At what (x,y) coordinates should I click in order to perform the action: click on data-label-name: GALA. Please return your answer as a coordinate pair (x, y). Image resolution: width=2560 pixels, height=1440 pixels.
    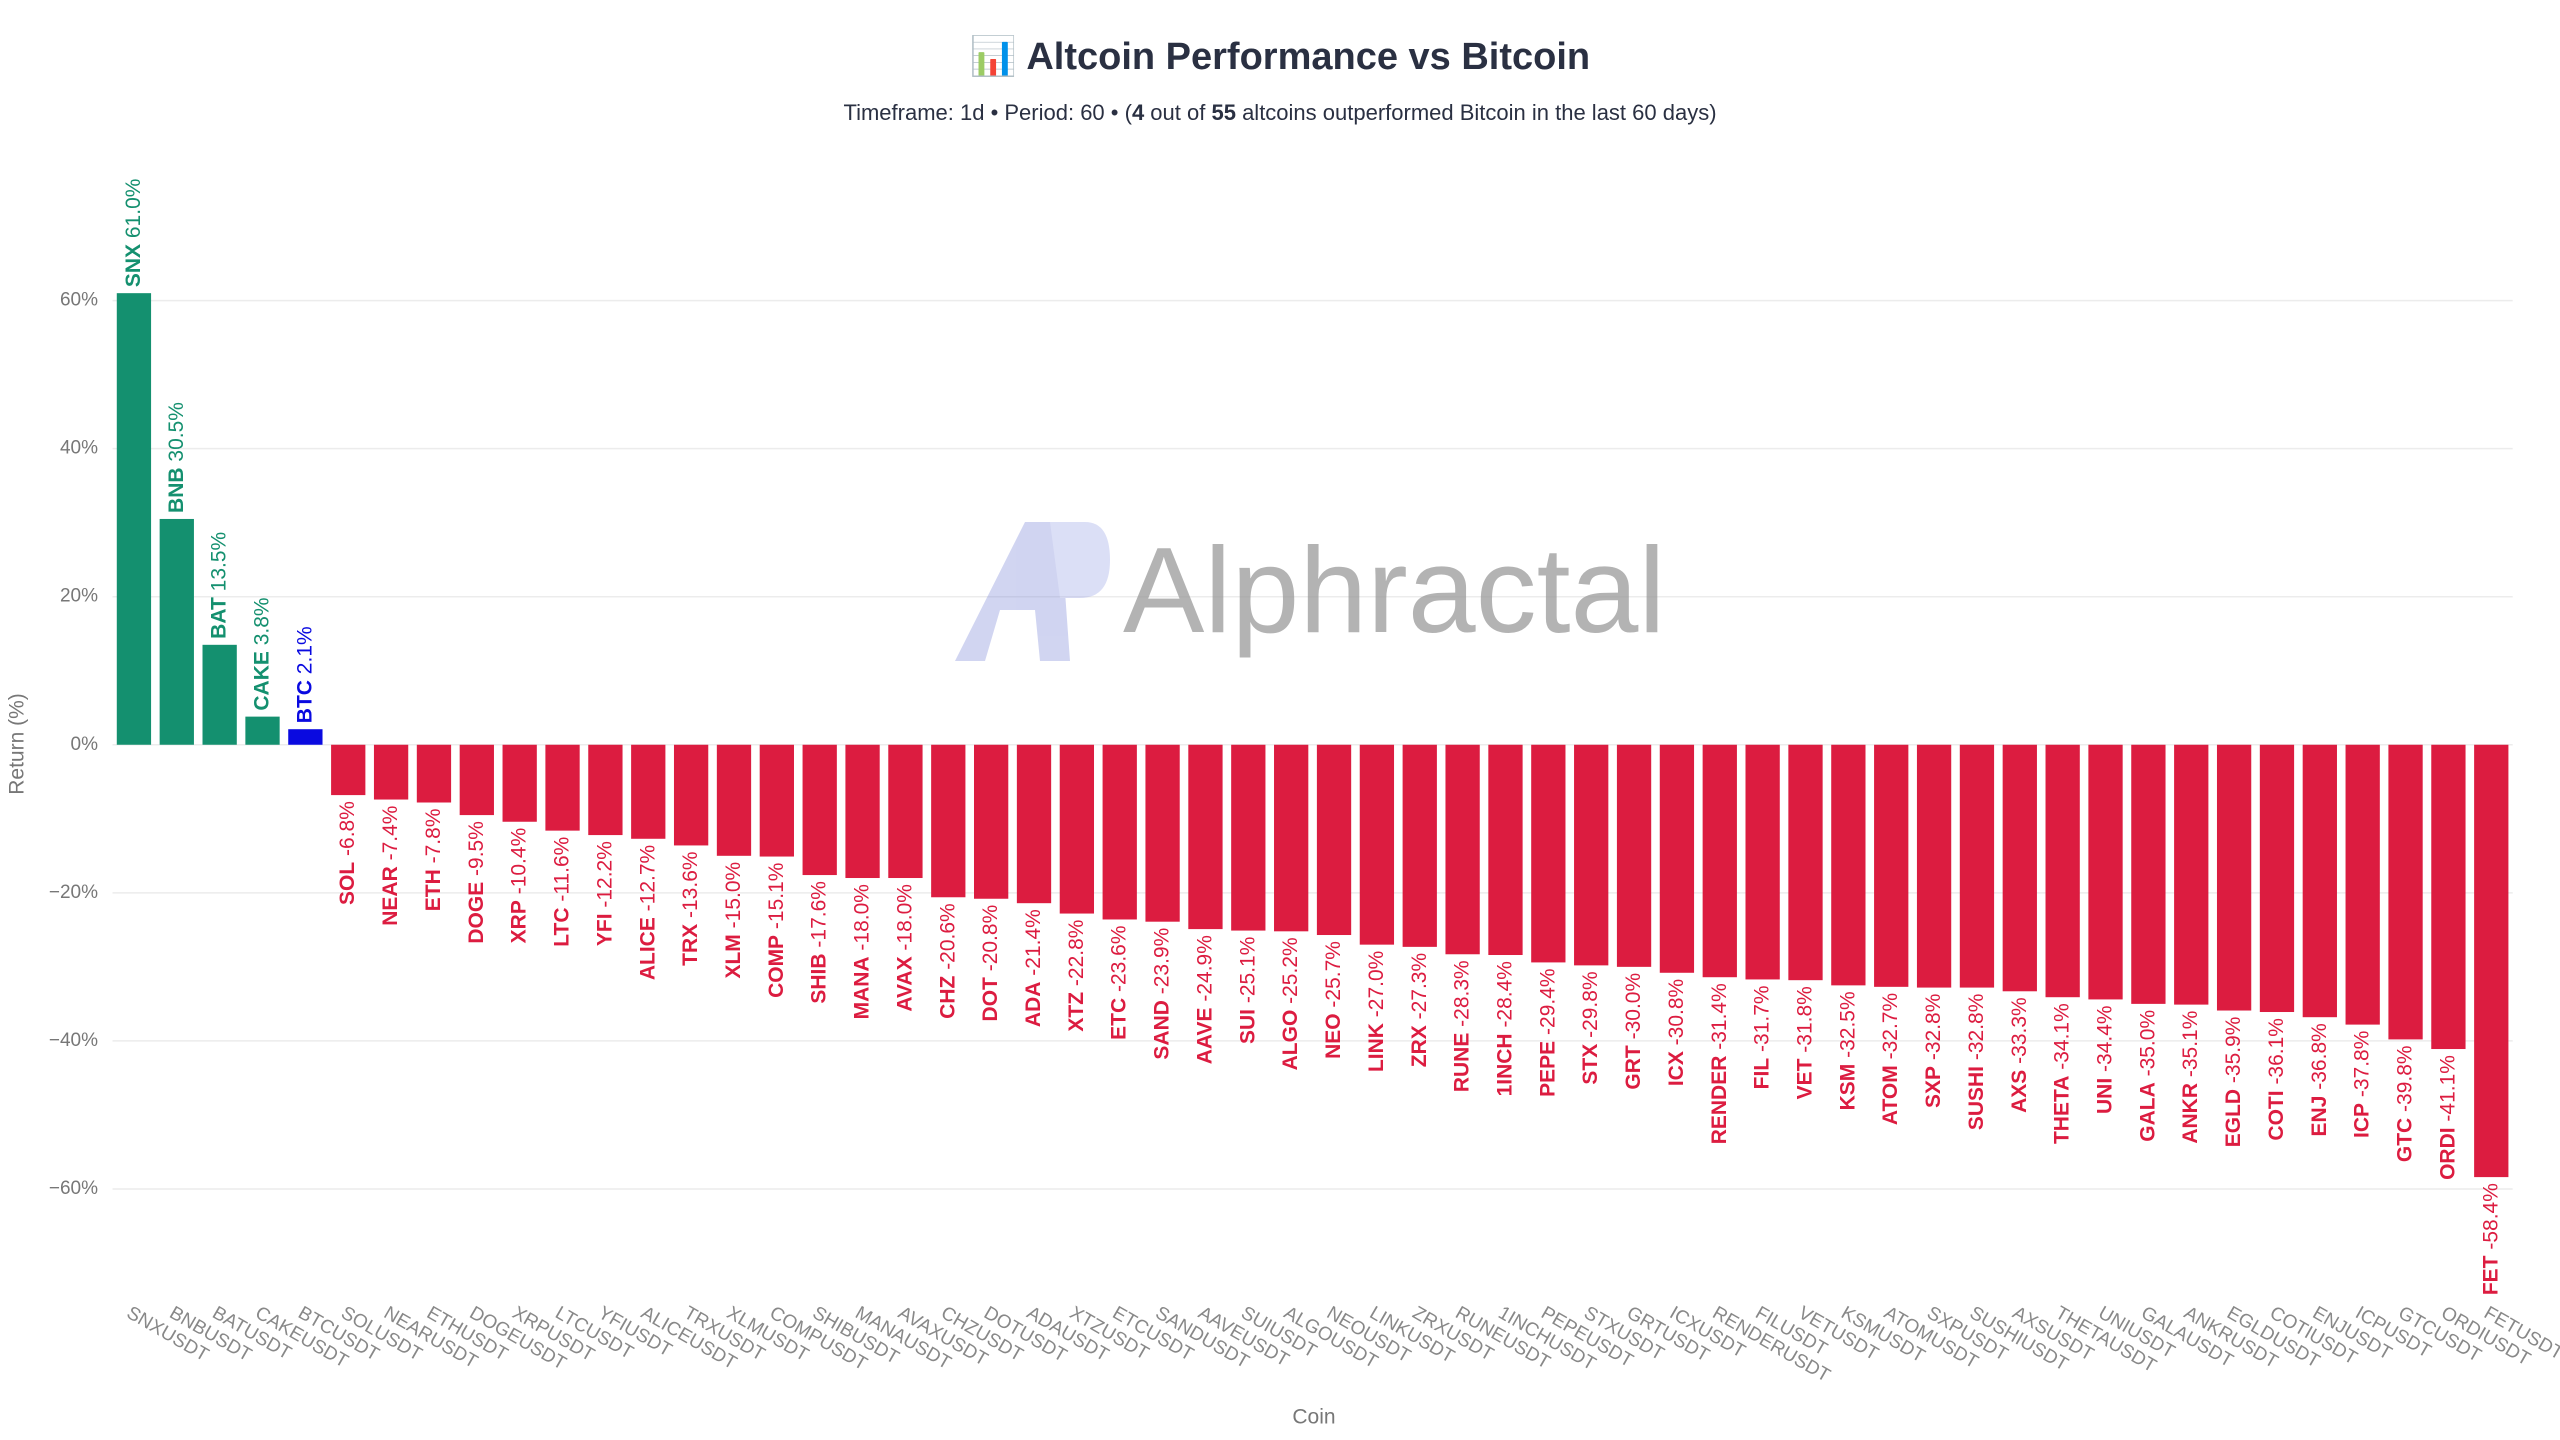
    Looking at the image, I should click on (2147, 1112).